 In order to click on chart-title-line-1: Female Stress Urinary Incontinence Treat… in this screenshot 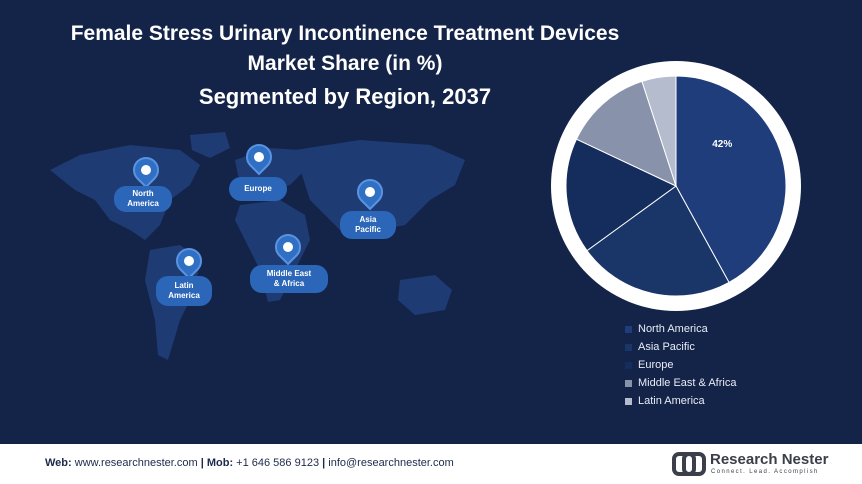, I will do `click(345, 33)`.